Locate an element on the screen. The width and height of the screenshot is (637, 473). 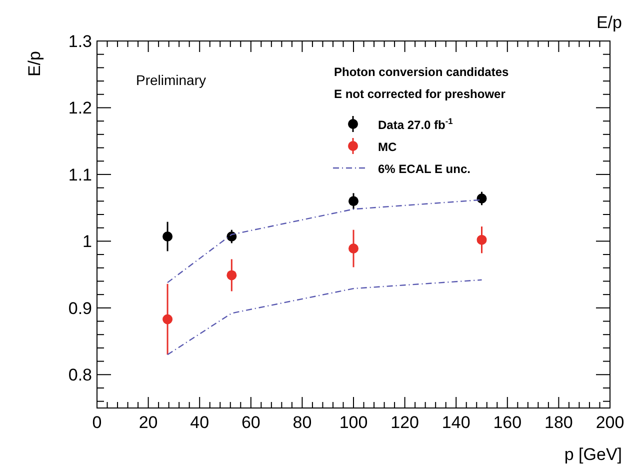
x-axis-title: p [GeV] is located at coordinates (593, 454).